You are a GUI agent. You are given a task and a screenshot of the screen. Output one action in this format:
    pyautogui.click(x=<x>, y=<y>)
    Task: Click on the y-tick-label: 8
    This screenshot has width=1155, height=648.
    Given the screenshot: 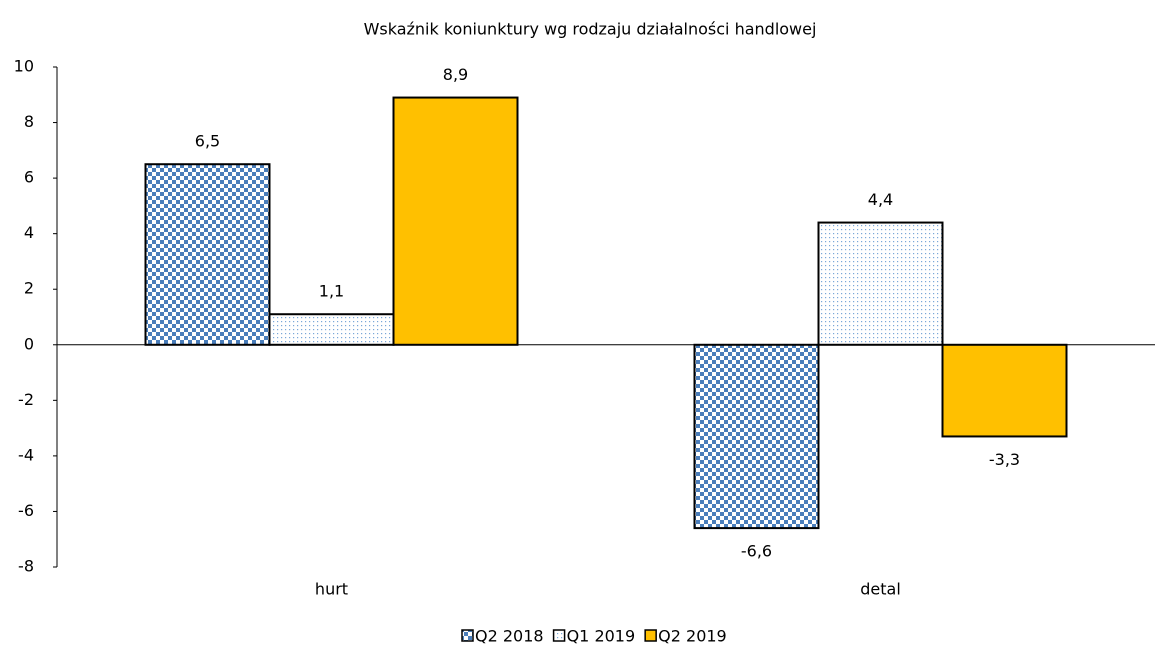 What is the action you would take?
    pyautogui.click(x=29, y=121)
    